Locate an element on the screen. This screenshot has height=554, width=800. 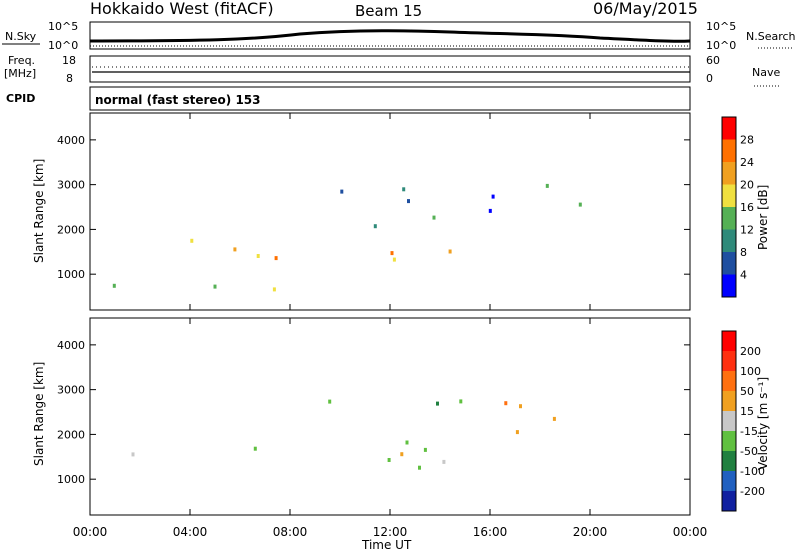
colorbar-tick-label: 8 is located at coordinates (743, 252).